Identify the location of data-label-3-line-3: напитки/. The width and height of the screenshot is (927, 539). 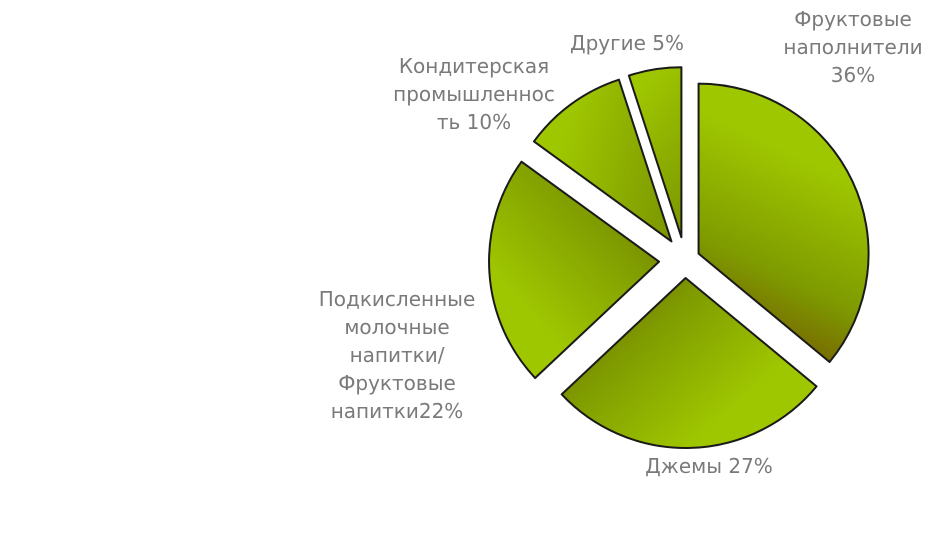
(397, 355).